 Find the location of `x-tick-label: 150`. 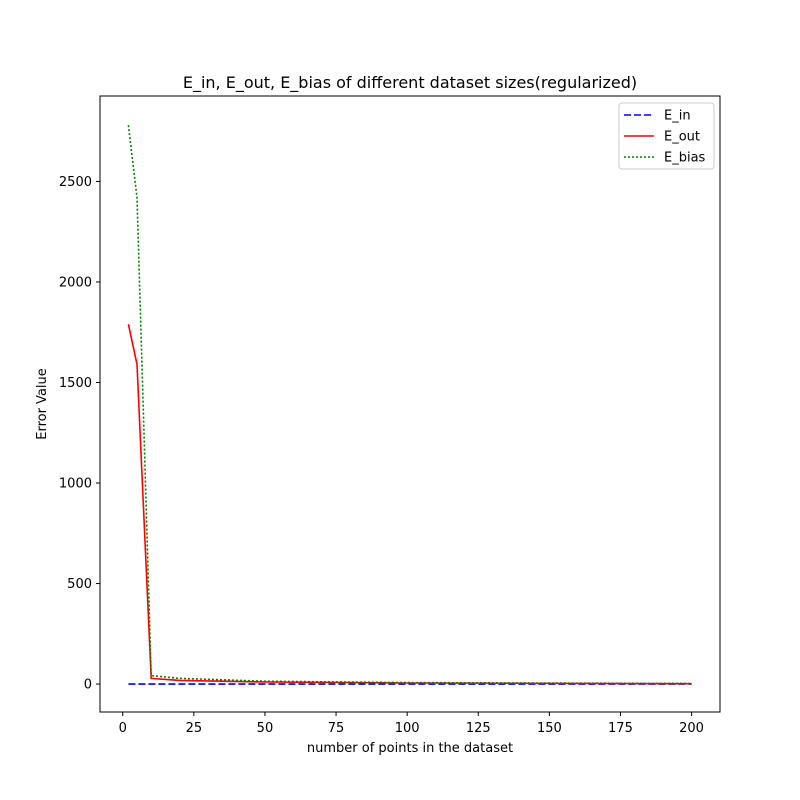

x-tick-label: 150 is located at coordinates (549, 728).